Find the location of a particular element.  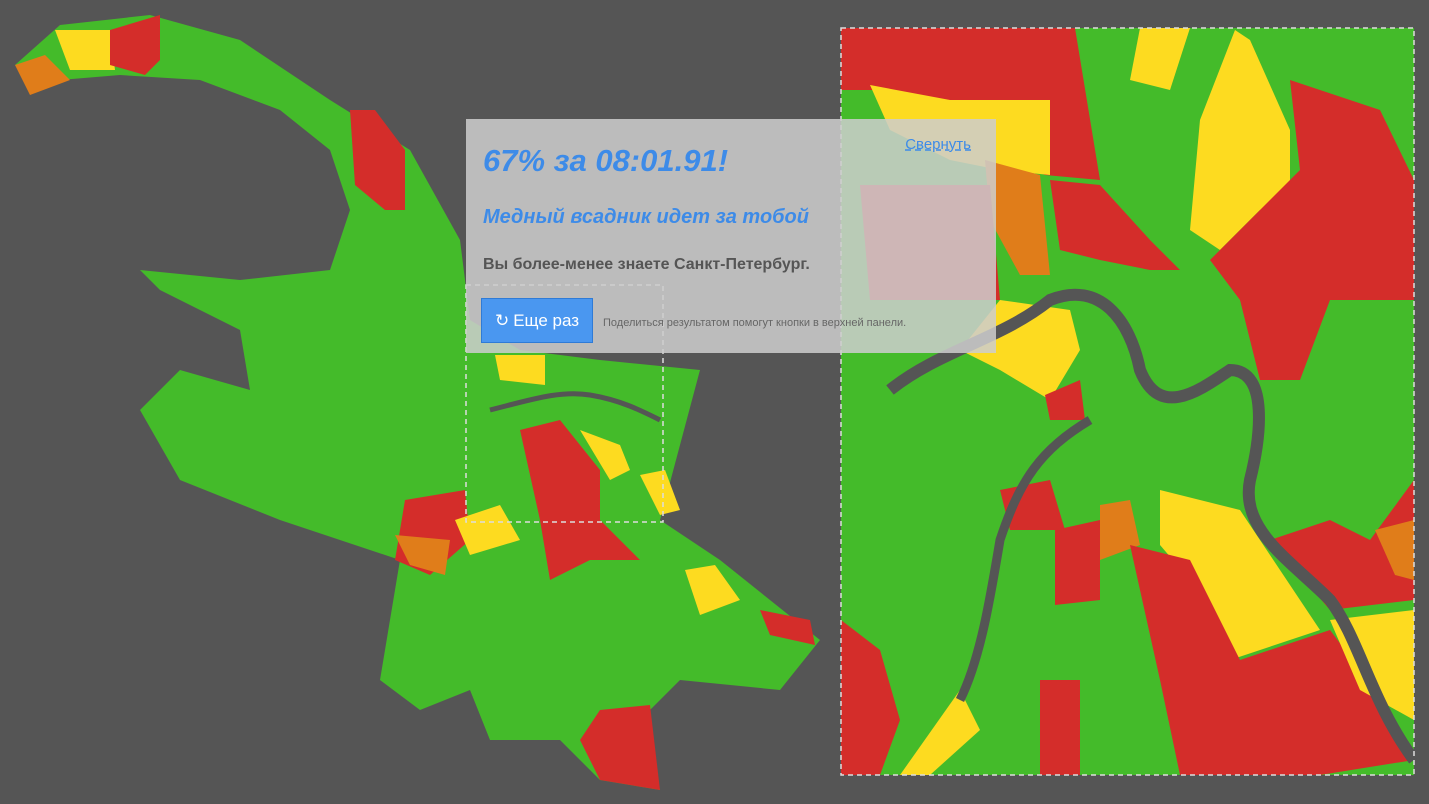

retry-button: ↻ Еще раз is located at coordinates (537, 320).